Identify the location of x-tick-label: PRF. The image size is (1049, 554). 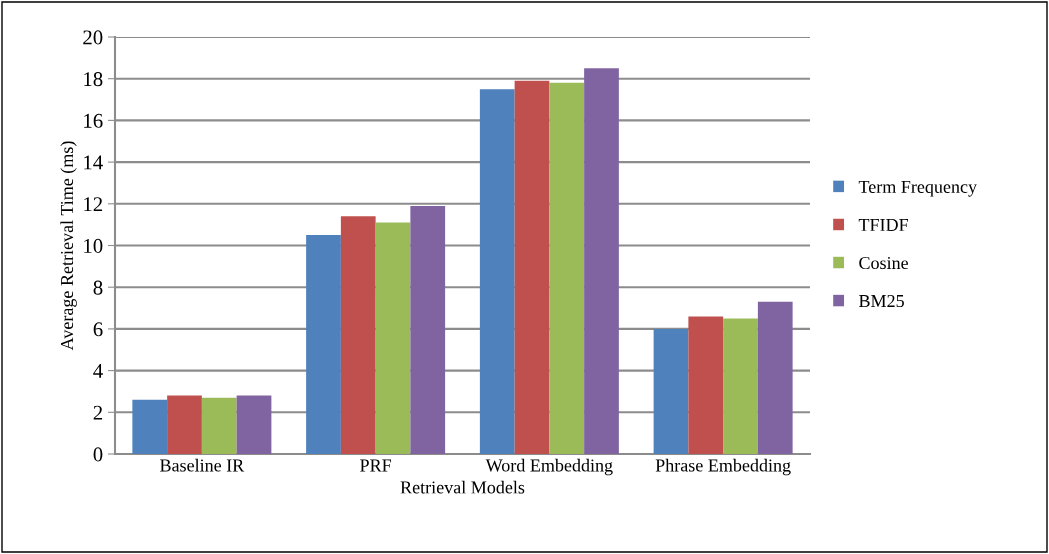
(376, 465).